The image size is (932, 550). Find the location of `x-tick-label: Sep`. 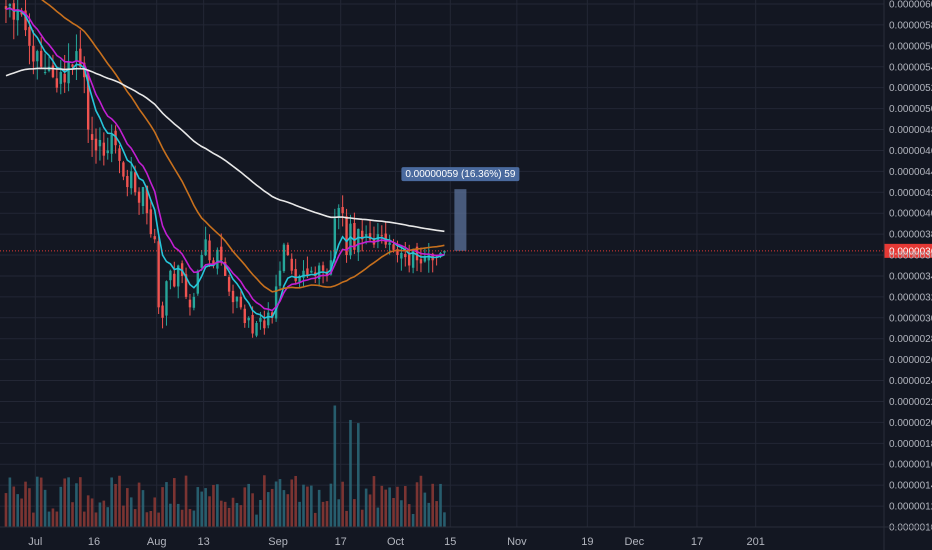

x-tick-label: Sep is located at coordinates (278, 542).